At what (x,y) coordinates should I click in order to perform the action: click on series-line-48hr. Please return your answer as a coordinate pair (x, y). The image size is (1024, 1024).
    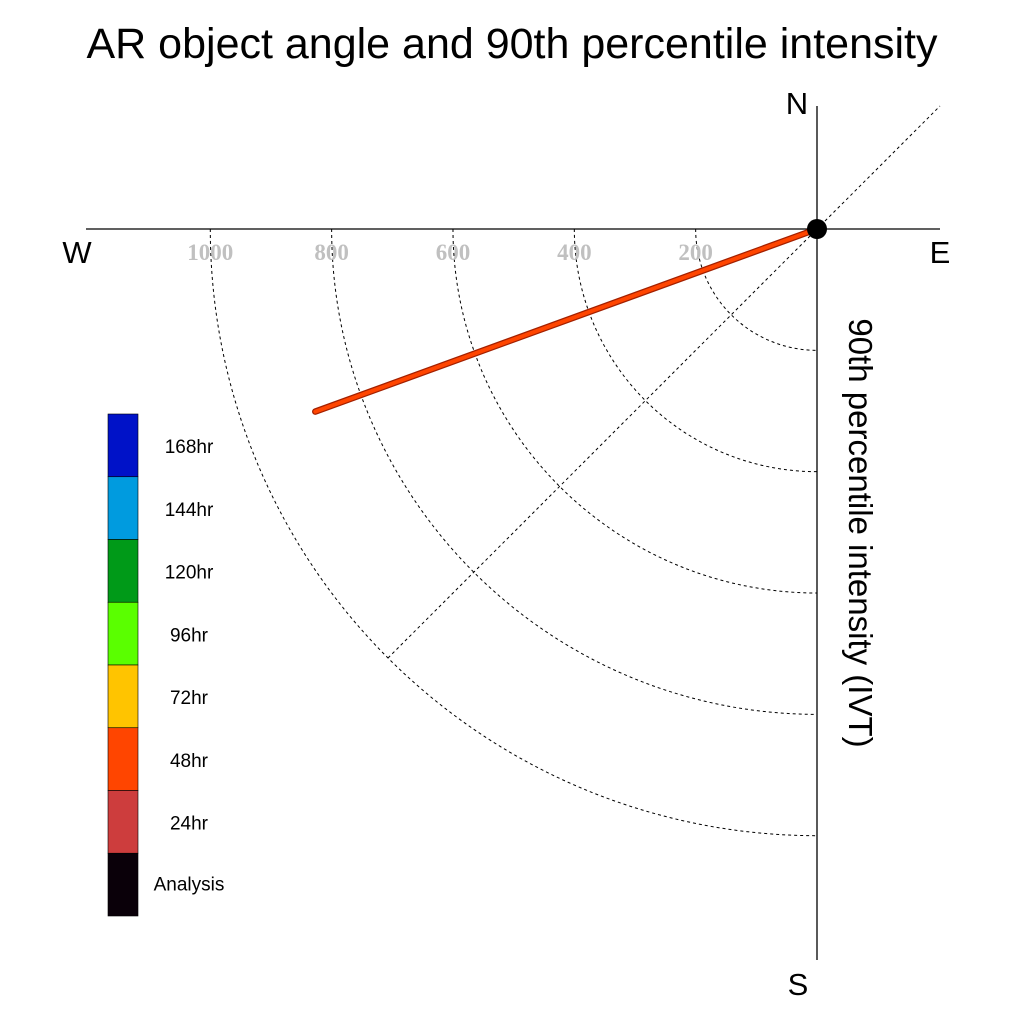
    Looking at the image, I should click on (566, 320).